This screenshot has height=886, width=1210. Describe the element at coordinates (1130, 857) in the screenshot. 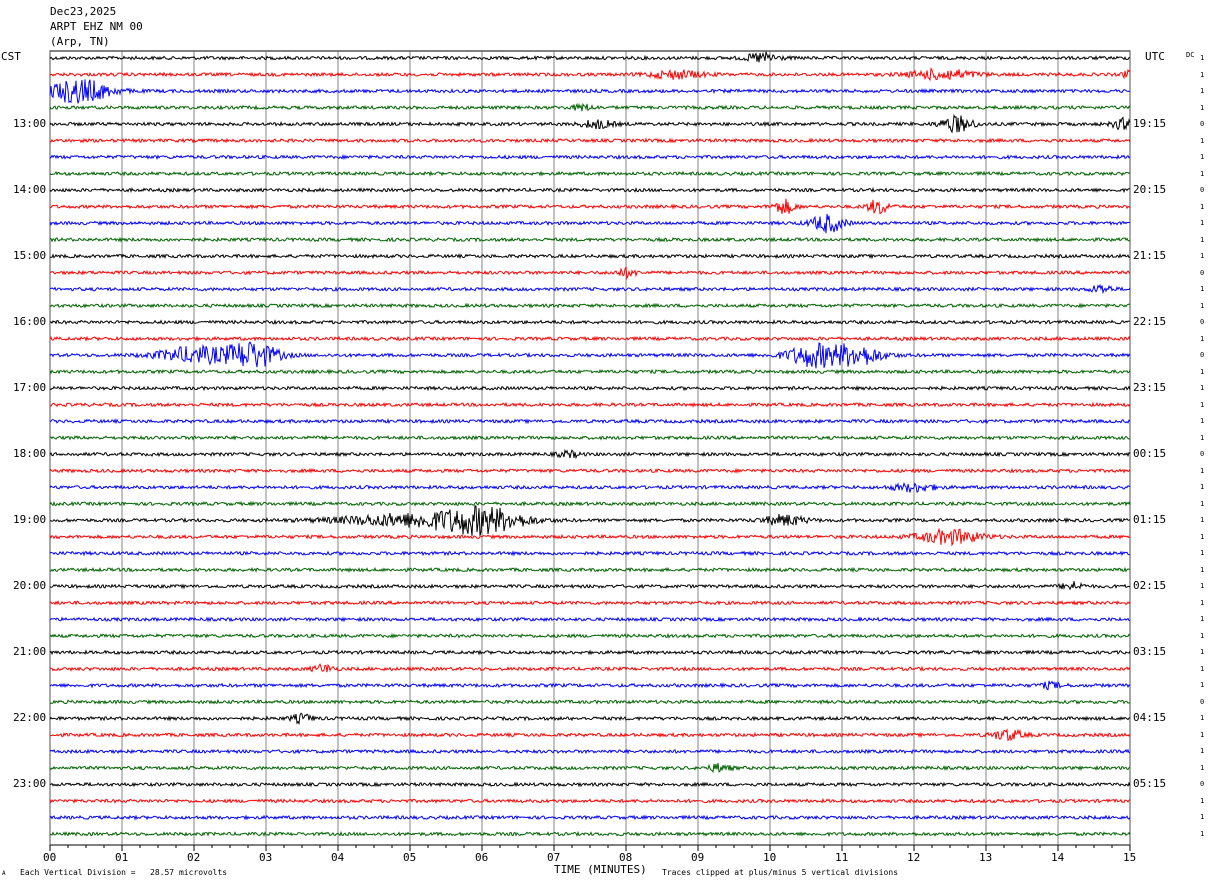

I see `x-tick-label: 15` at that location.